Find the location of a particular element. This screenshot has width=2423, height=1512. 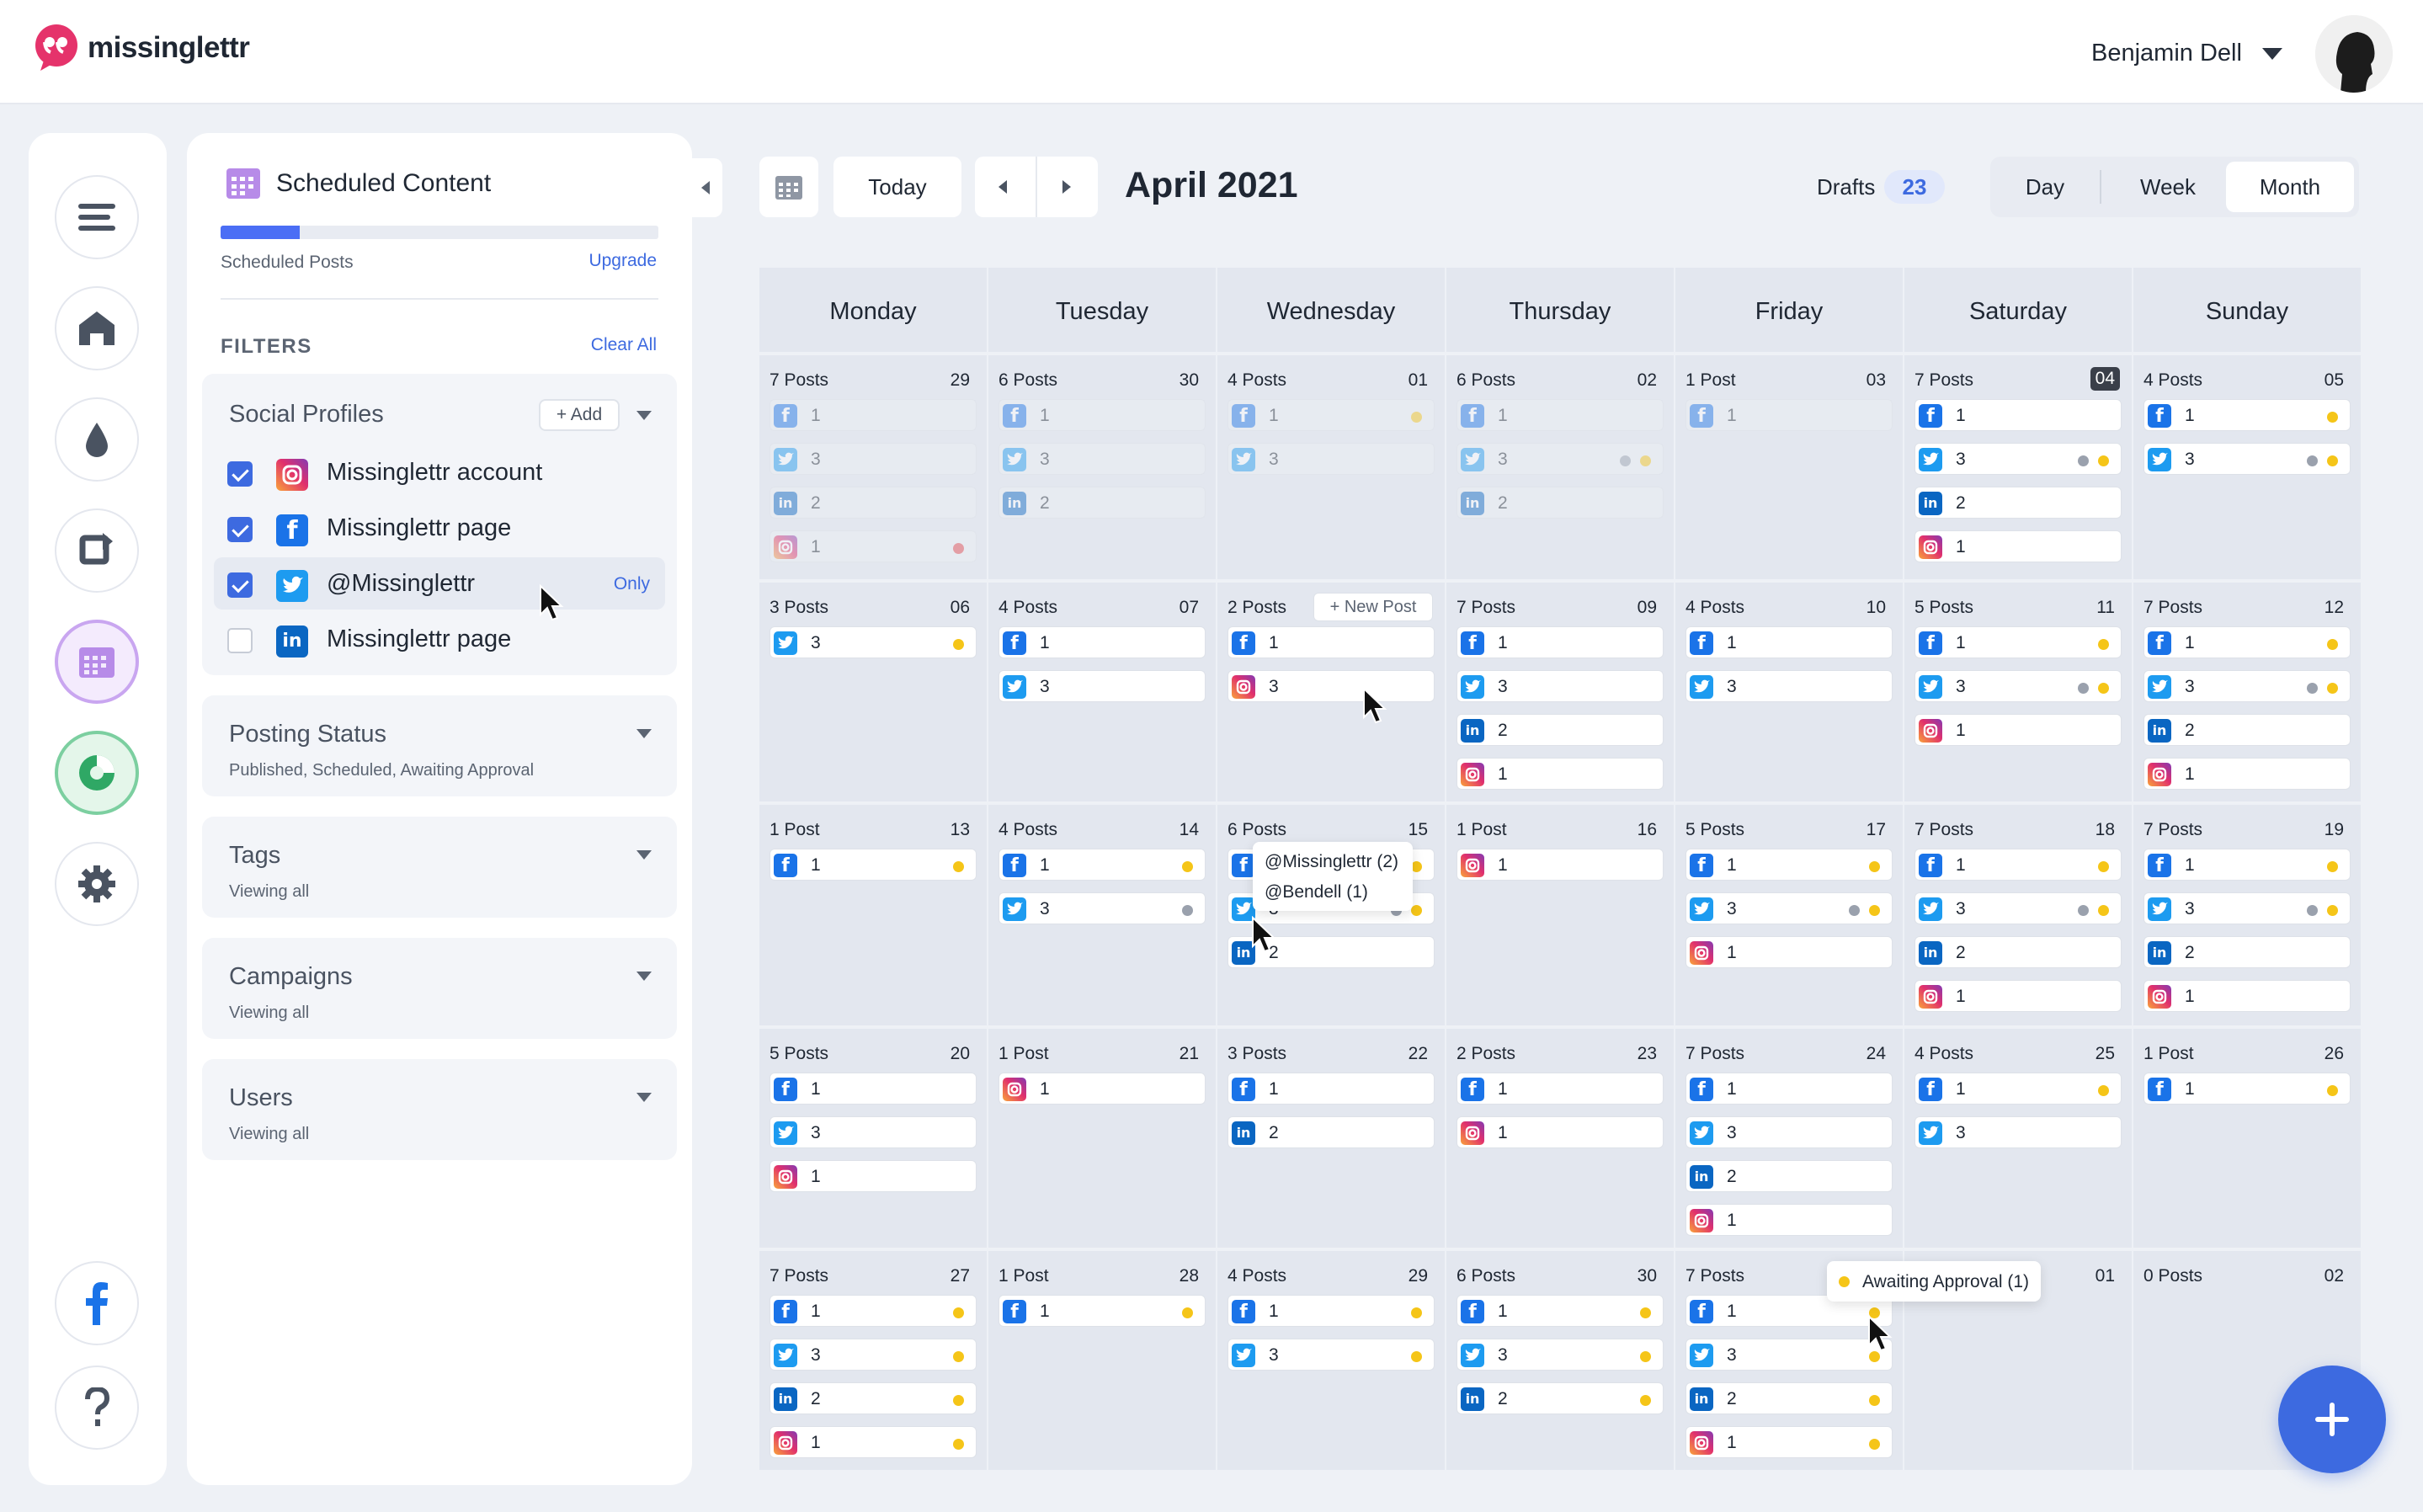

profile-row: in Missinglettr page is located at coordinates (439, 639).